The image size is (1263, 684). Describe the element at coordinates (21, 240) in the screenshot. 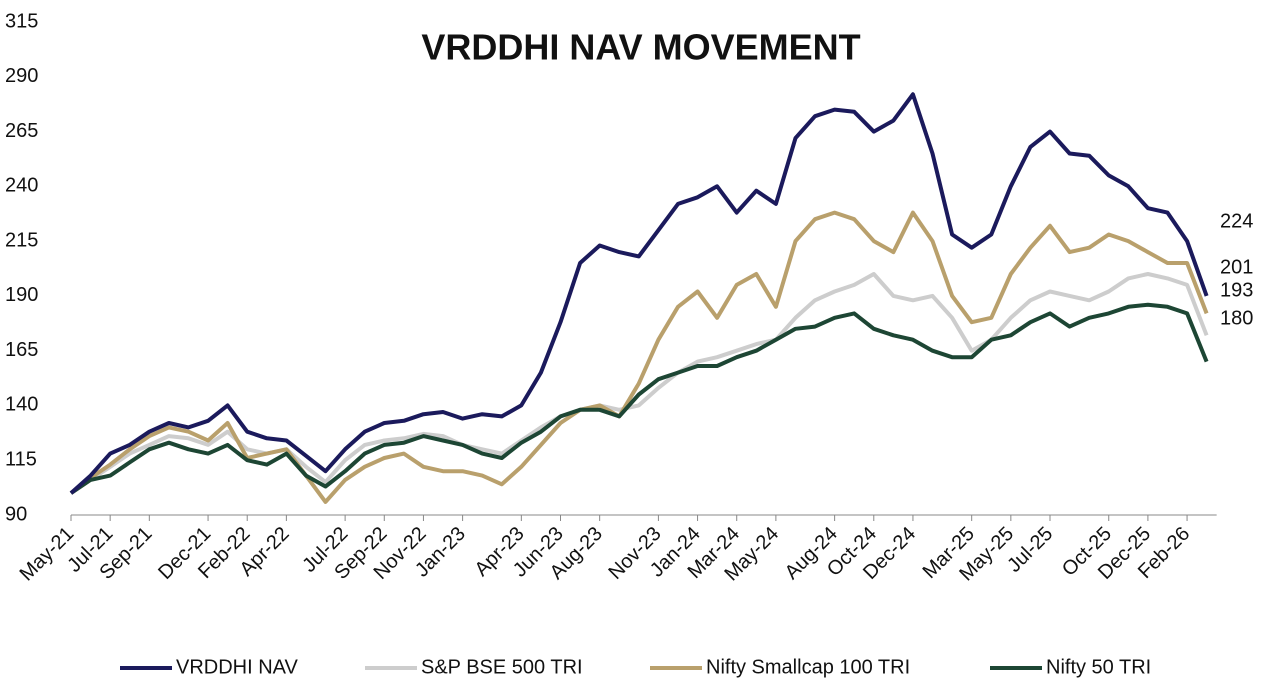

I see `y-tick-label: 215` at that location.